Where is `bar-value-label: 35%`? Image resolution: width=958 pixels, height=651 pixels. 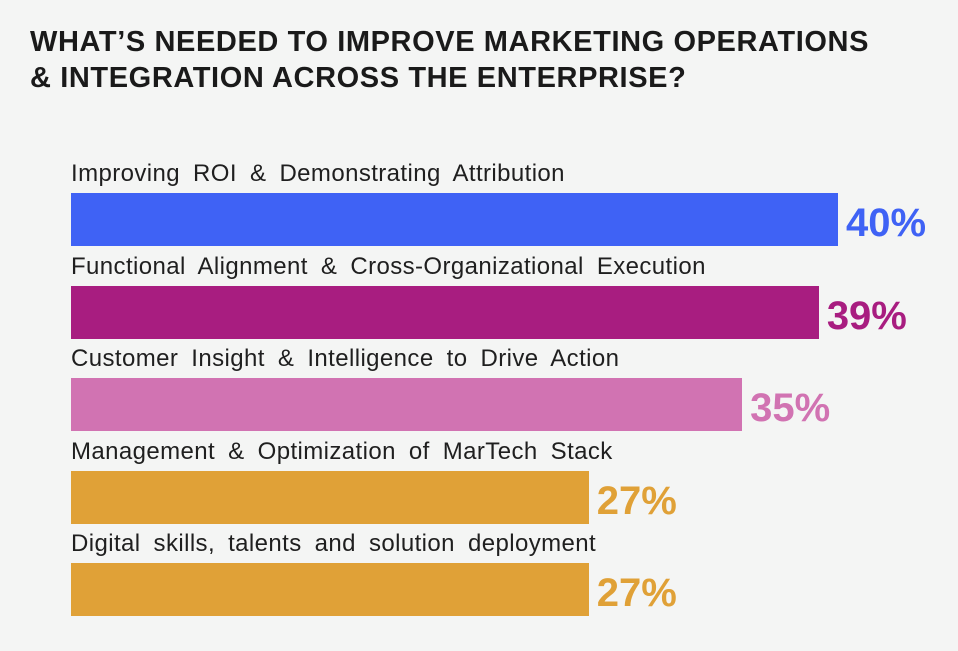
bar-value-label: 35% is located at coordinates (790, 408).